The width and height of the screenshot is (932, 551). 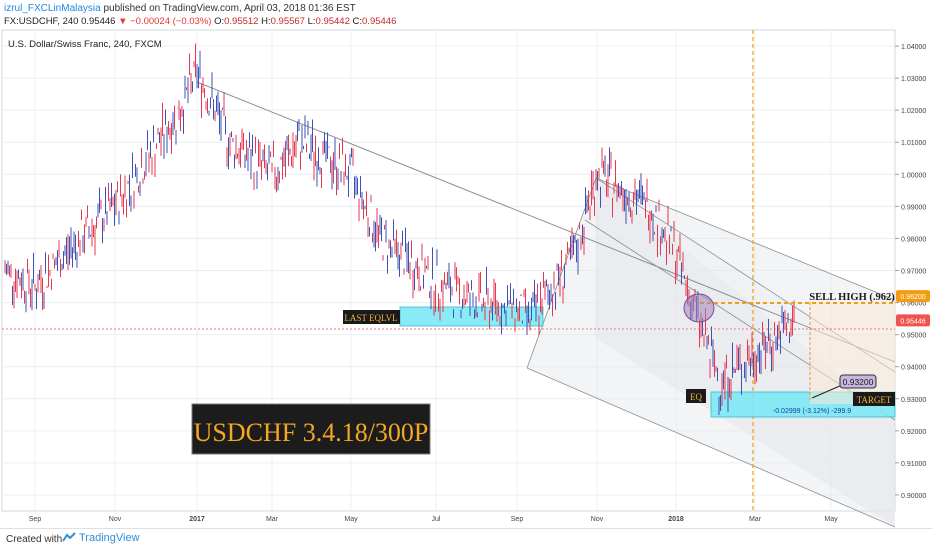 I want to click on price-badge-label: 0.96200, so click(x=912, y=297).